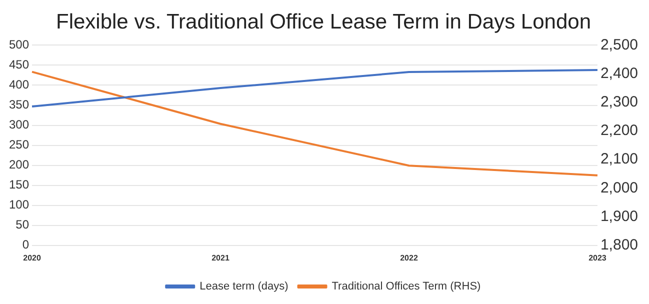 The width and height of the screenshot is (649, 304). Describe the element at coordinates (619, 73) in the screenshot. I see `y2-tick-label: 2,400` at that location.